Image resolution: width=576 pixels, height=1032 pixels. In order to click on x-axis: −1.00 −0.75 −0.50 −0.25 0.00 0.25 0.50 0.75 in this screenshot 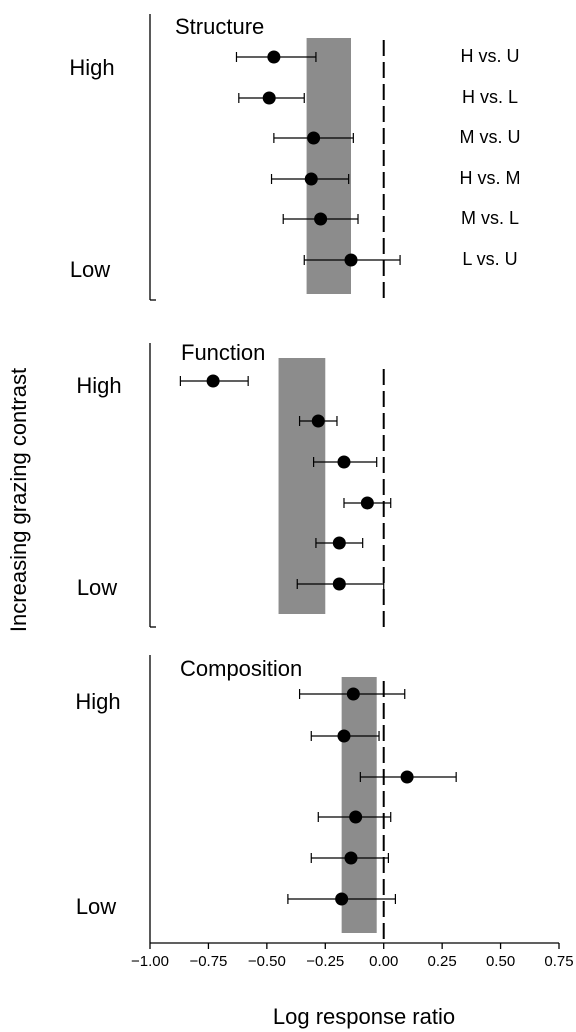, I will do `click(352, 956)`.